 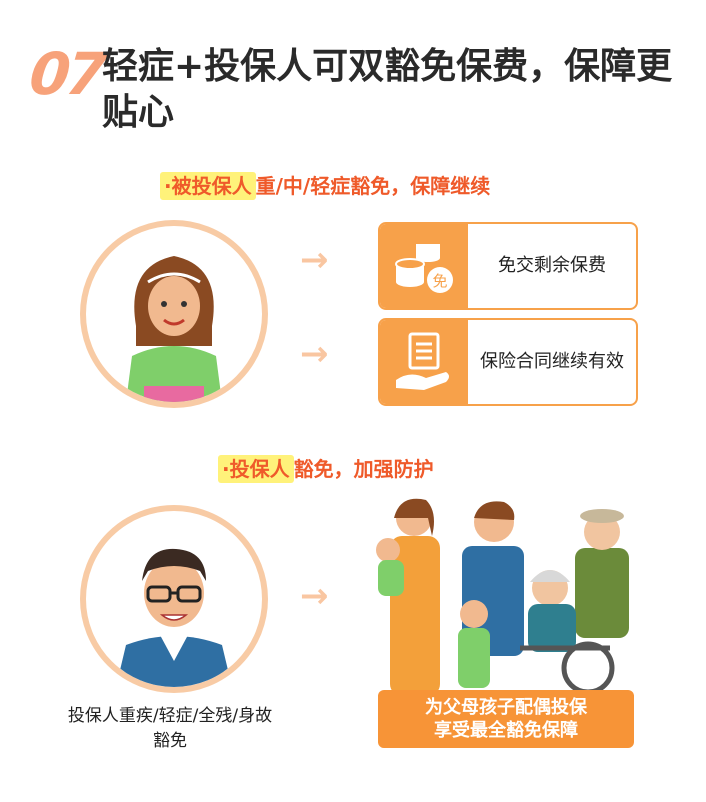 I want to click on benefit-label: 免交剩余保费, so click(x=552, y=265).